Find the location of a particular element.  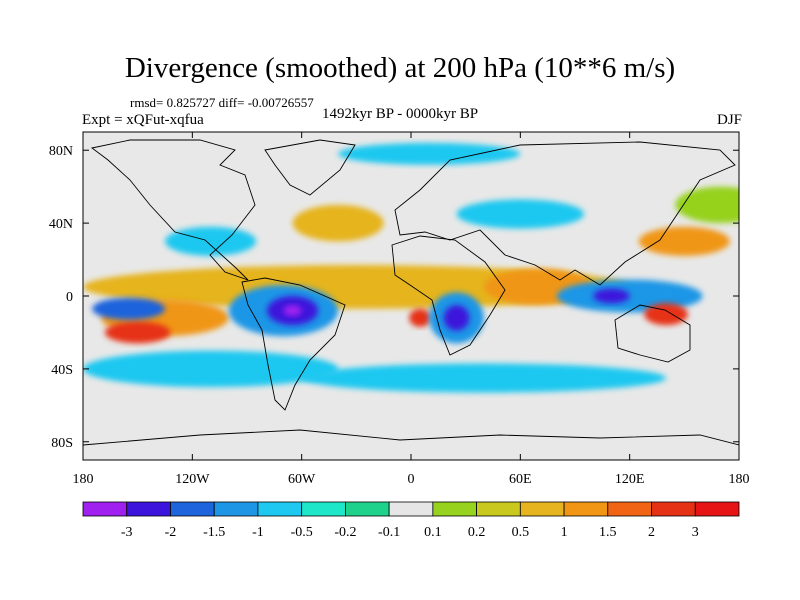

colorbar-label: -3 is located at coordinates (127, 532).